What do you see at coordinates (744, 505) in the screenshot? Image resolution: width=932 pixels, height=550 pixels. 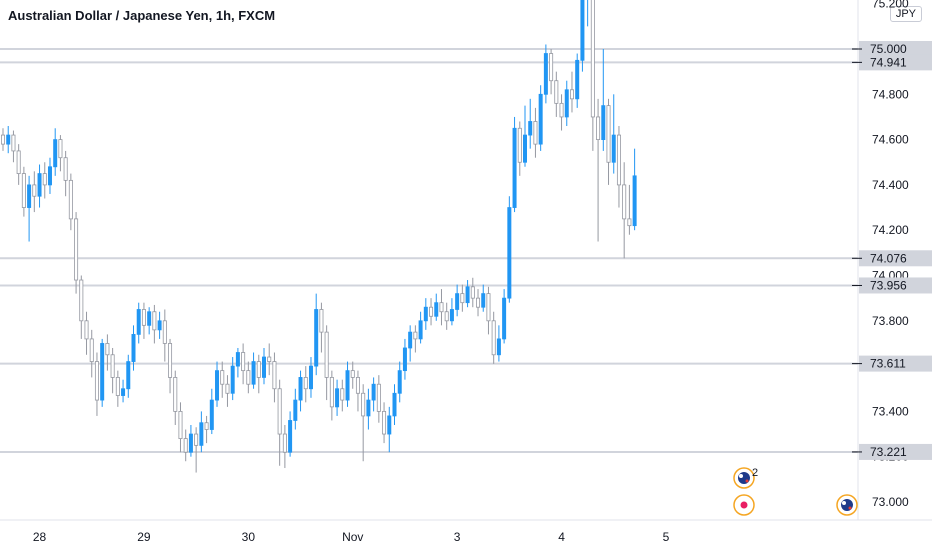 I see `event-flag-japan` at bounding box center [744, 505].